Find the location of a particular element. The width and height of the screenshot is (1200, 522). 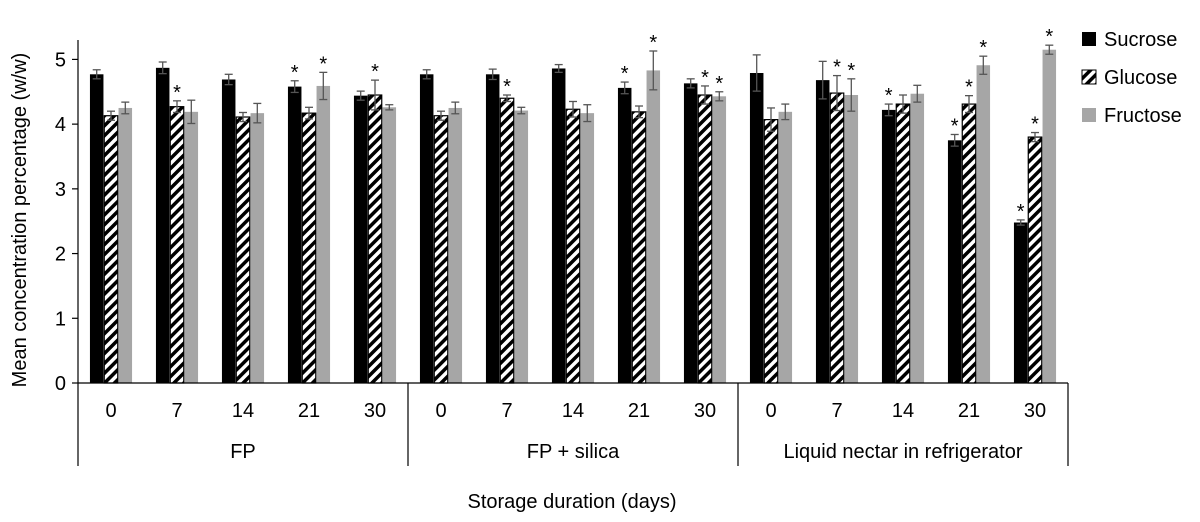

y-tick-label: 5 is located at coordinates (60, 60).